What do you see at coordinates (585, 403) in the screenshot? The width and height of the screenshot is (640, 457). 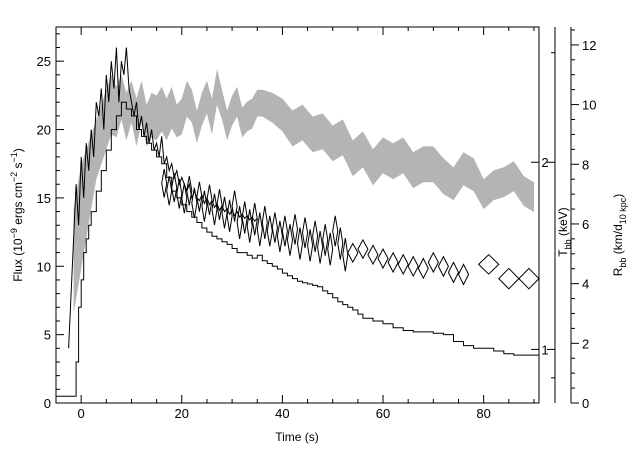 I see `y-R-tick-label: 0` at bounding box center [585, 403].